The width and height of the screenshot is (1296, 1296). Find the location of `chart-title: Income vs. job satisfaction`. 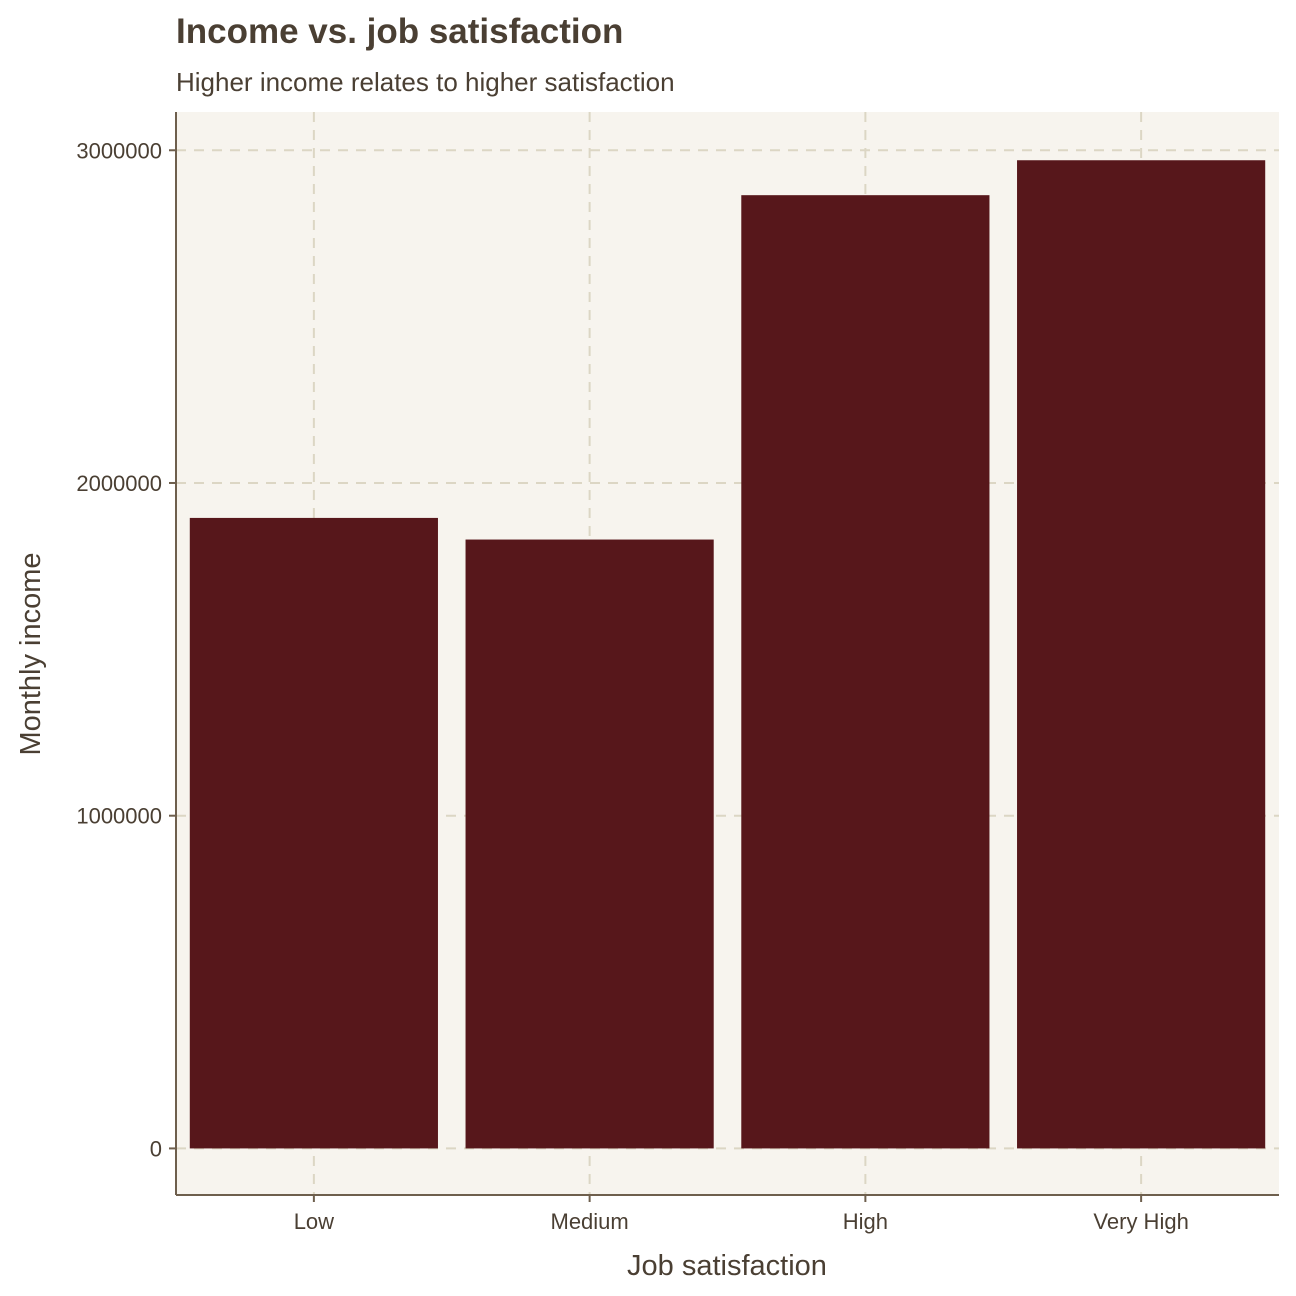

chart-title: Income vs. job satisfaction is located at coordinates (399, 31).